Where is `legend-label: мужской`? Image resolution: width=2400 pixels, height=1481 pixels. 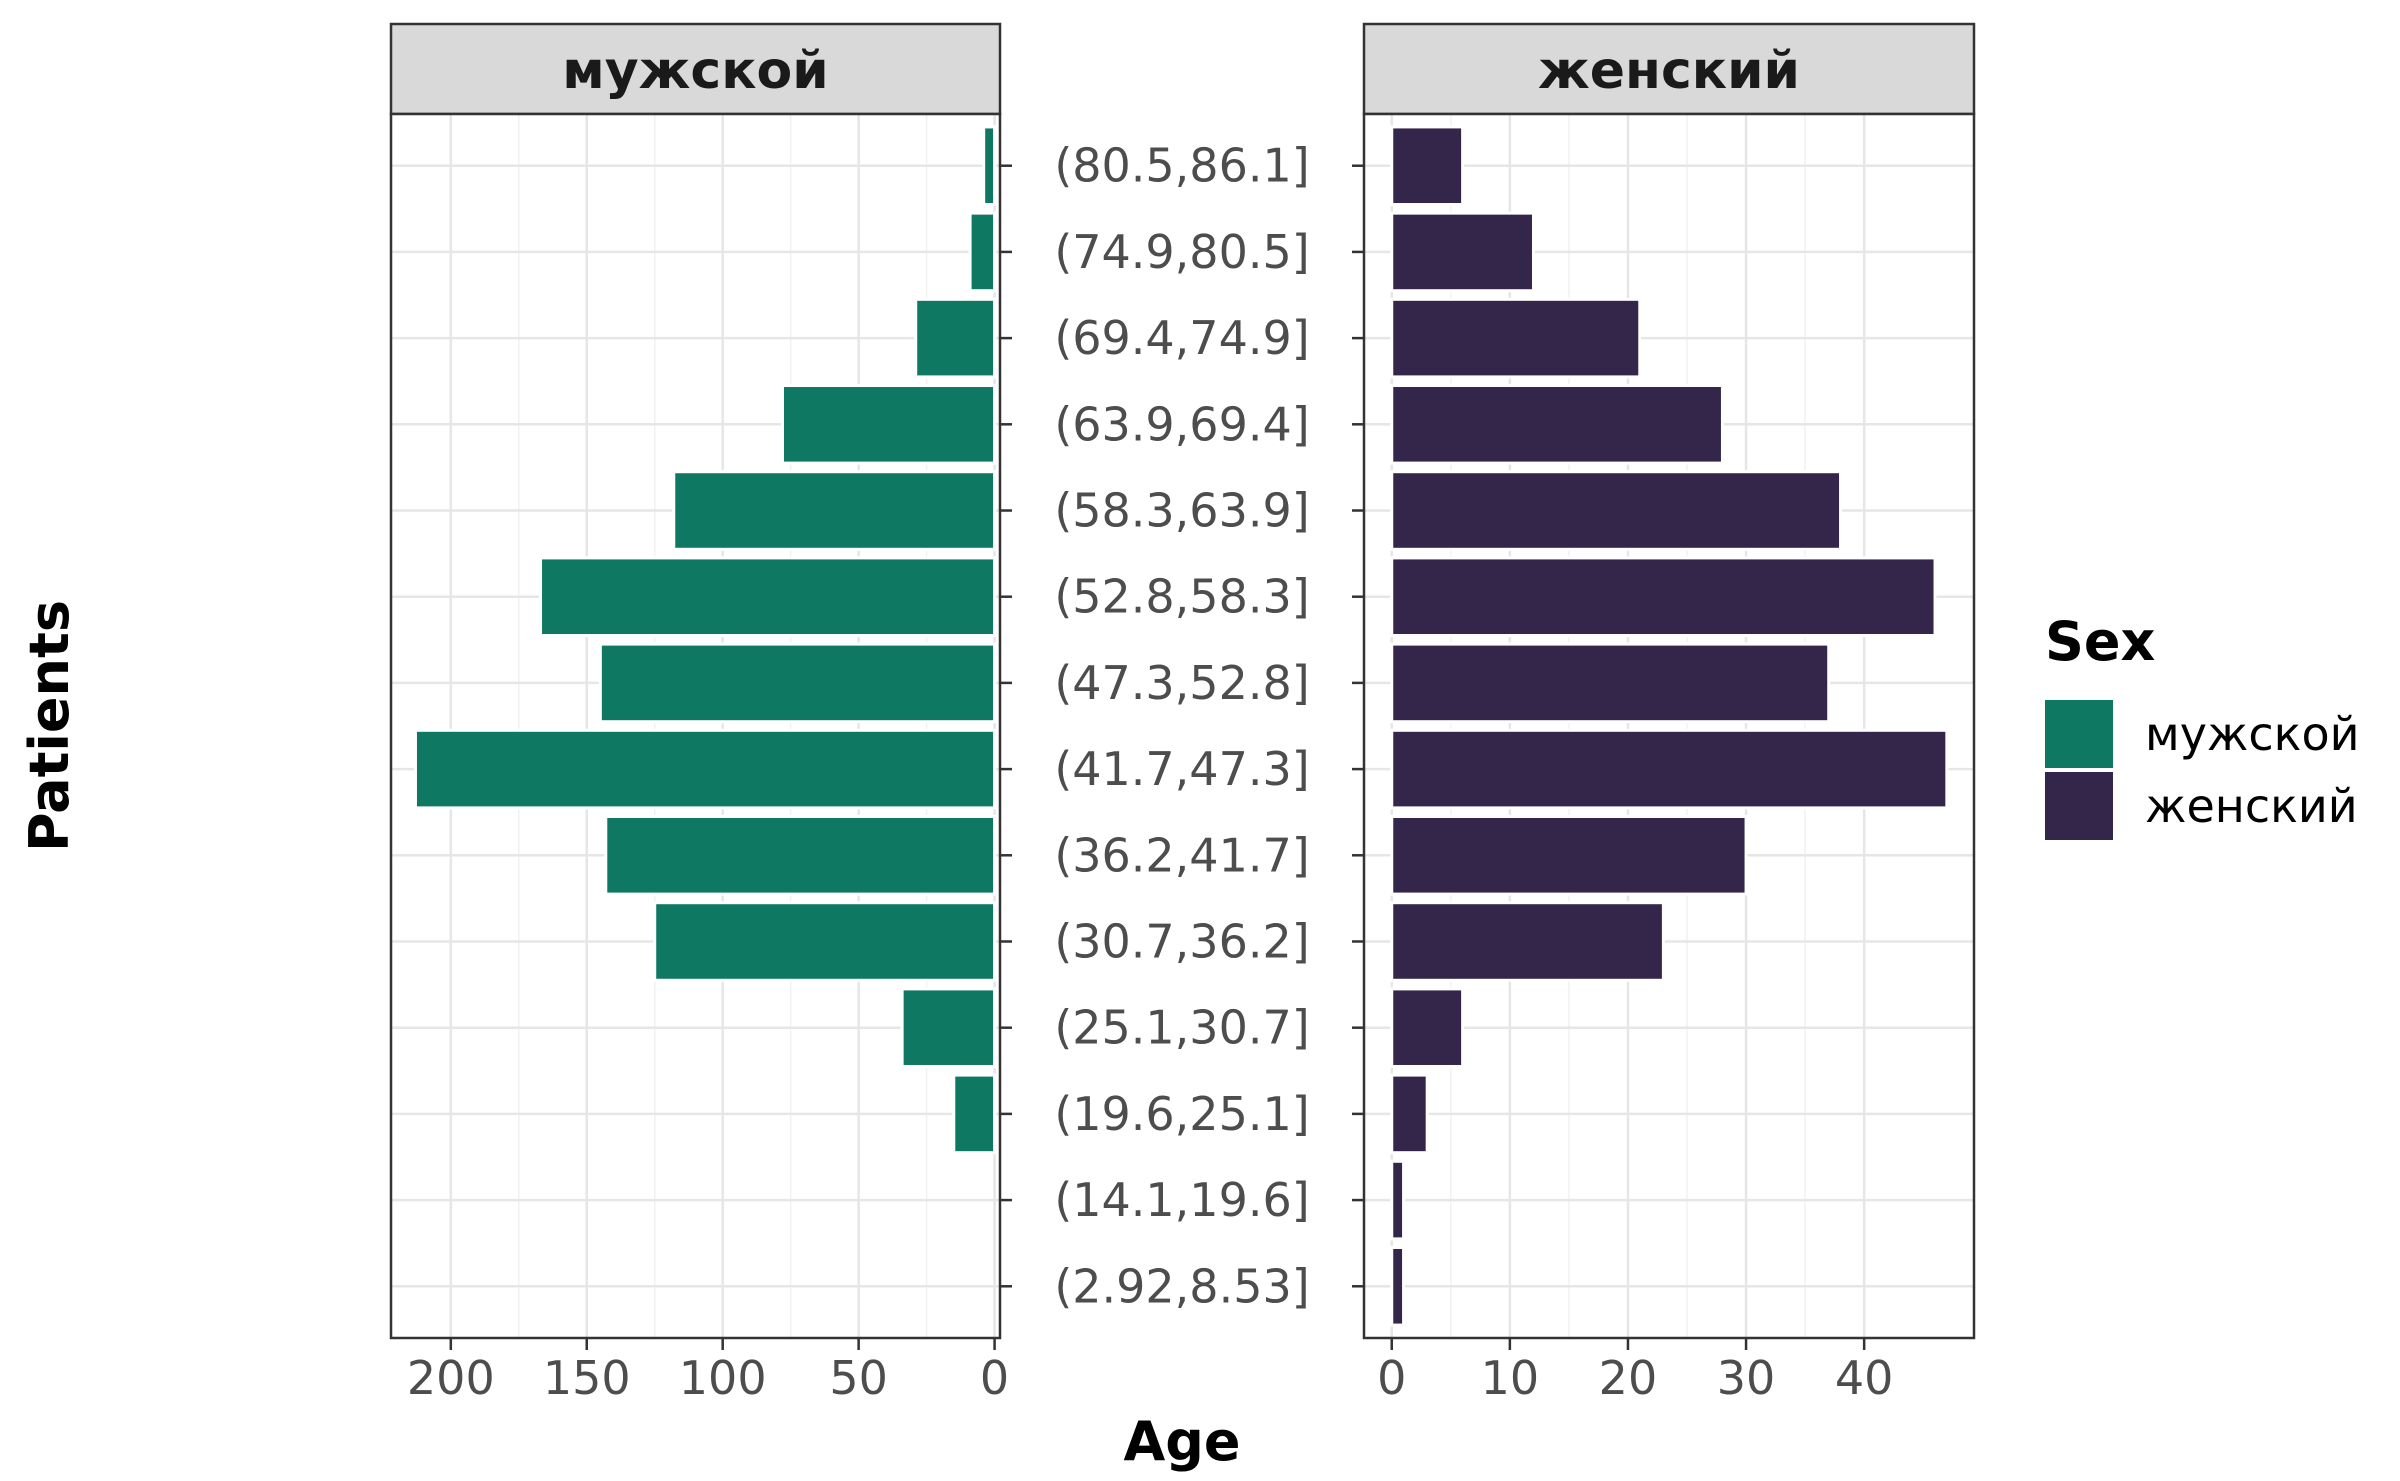 legend-label: мужской is located at coordinates (2252, 734).